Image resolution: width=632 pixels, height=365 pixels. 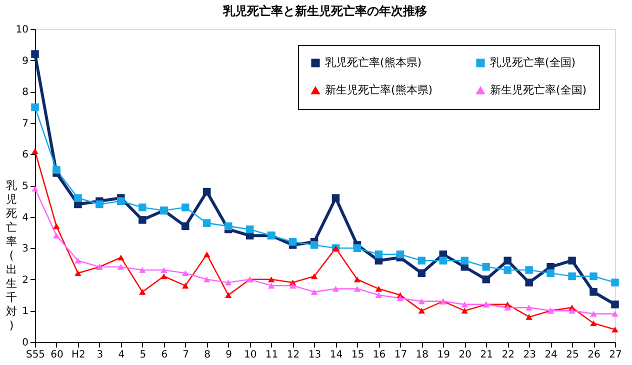 I want to click on x-tick-label: 5, so click(x=143, y=355).